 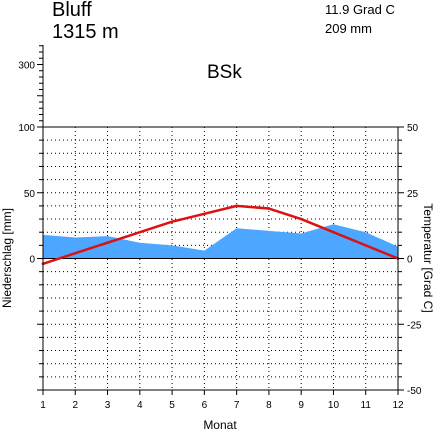 I want to click on temperature-line, so click(x=220, y=234).